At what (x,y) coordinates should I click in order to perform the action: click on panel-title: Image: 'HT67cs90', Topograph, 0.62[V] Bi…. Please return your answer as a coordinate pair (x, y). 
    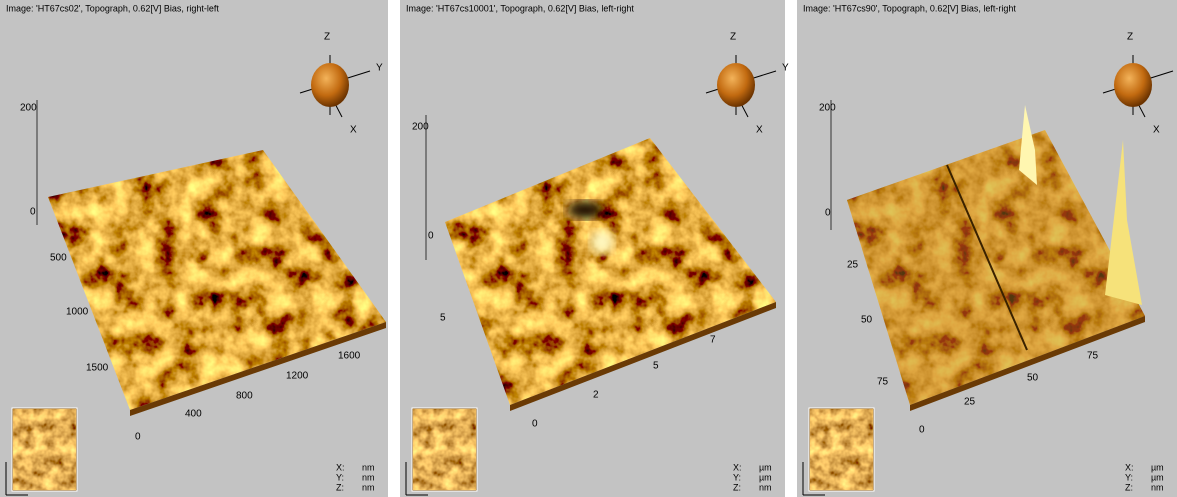
    Looking at the image, I should click on (909, 8).